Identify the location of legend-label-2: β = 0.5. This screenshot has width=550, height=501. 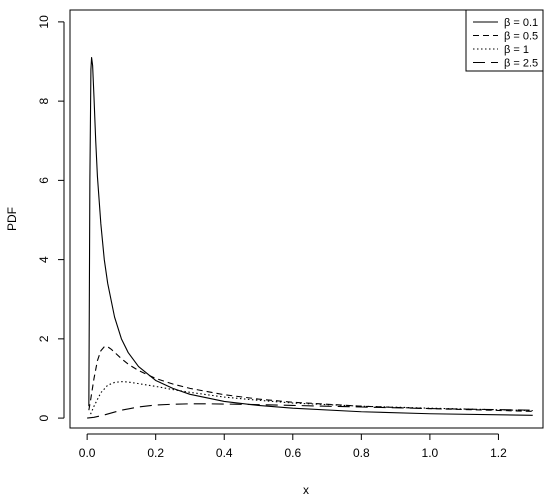
(521, 37).